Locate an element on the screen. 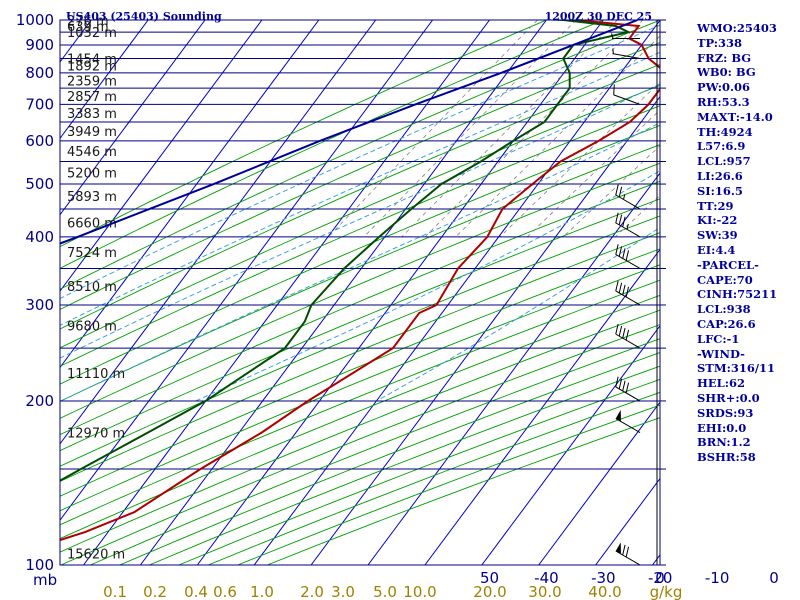 This screenshot has height=600, width=800. info-line: SW:39 is located at coordinates (717, 235).